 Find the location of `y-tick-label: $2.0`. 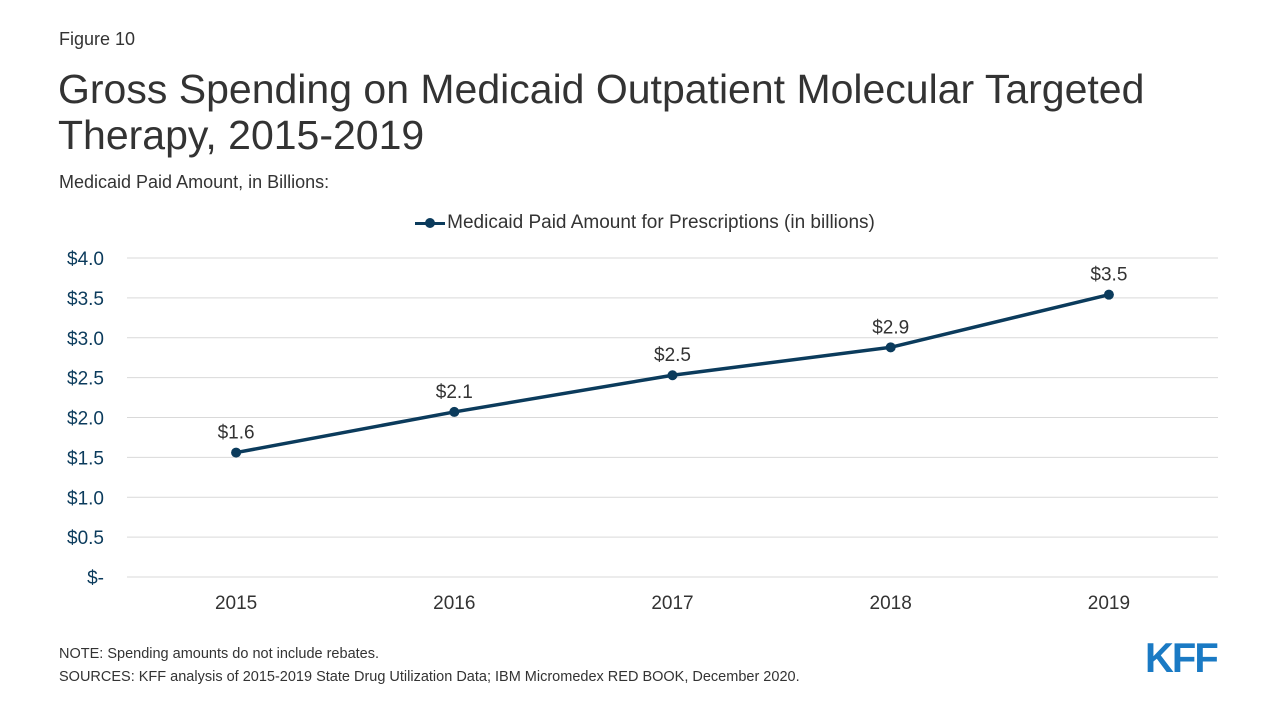

y-tick-label: $2.0 is located at coordinates (85, 419).